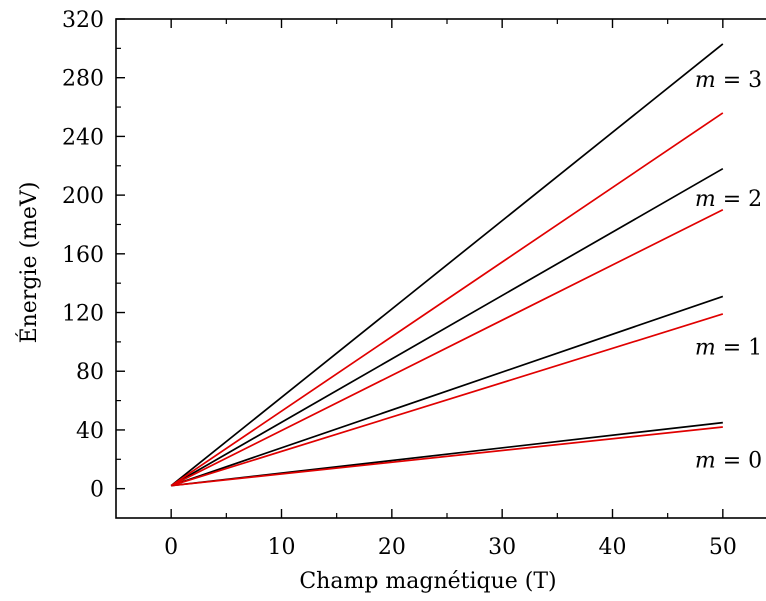 This screenshot has width=766, height=601. What do you see at coordinates (83, 196) in the screenshot?
I see `y-tick-label: 200` at bounding box center [83, 196].